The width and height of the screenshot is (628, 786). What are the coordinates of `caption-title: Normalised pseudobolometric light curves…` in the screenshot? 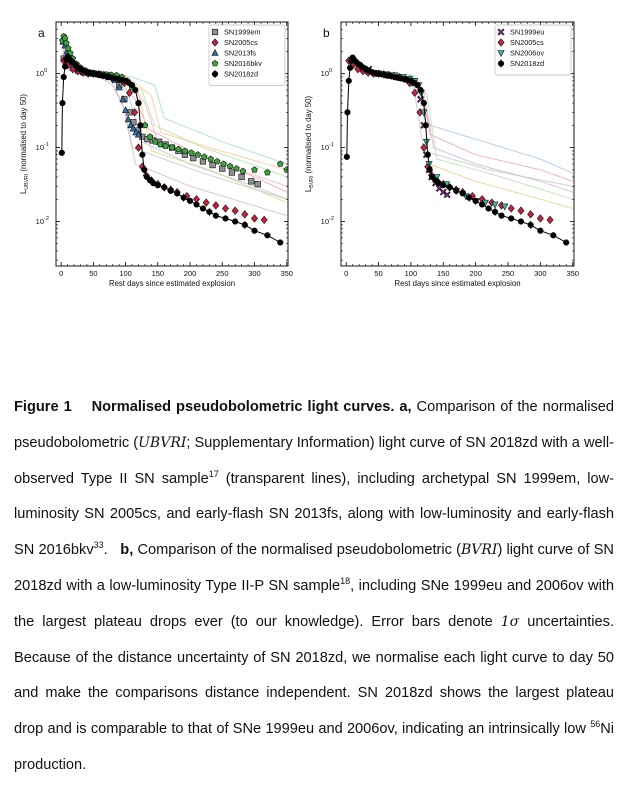 It's located at (243, 407).